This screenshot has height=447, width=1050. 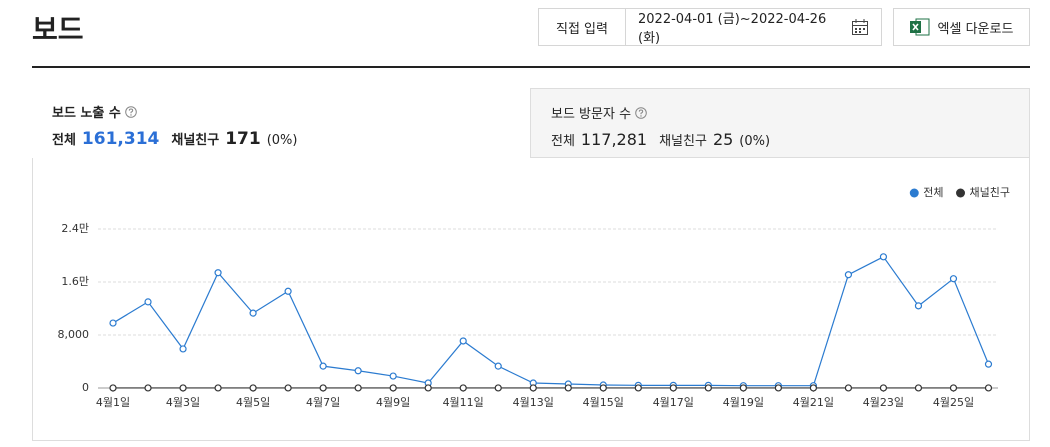 I want to click on date-range-picker: 2022-04-01 (금)~2022-04-26 (화), so click(x=753, y=27).